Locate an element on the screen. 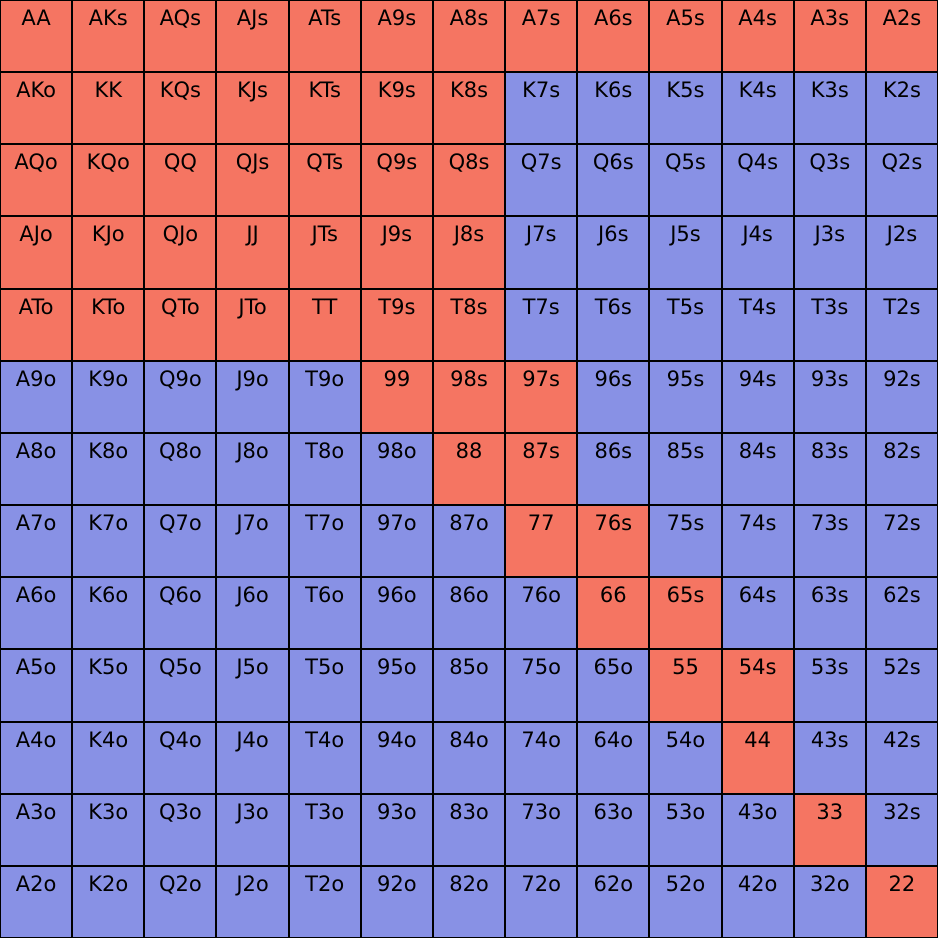 This screenshot has width=938, height=938. hand-cell-K4s: K4s is located at coordinates (757, 108).